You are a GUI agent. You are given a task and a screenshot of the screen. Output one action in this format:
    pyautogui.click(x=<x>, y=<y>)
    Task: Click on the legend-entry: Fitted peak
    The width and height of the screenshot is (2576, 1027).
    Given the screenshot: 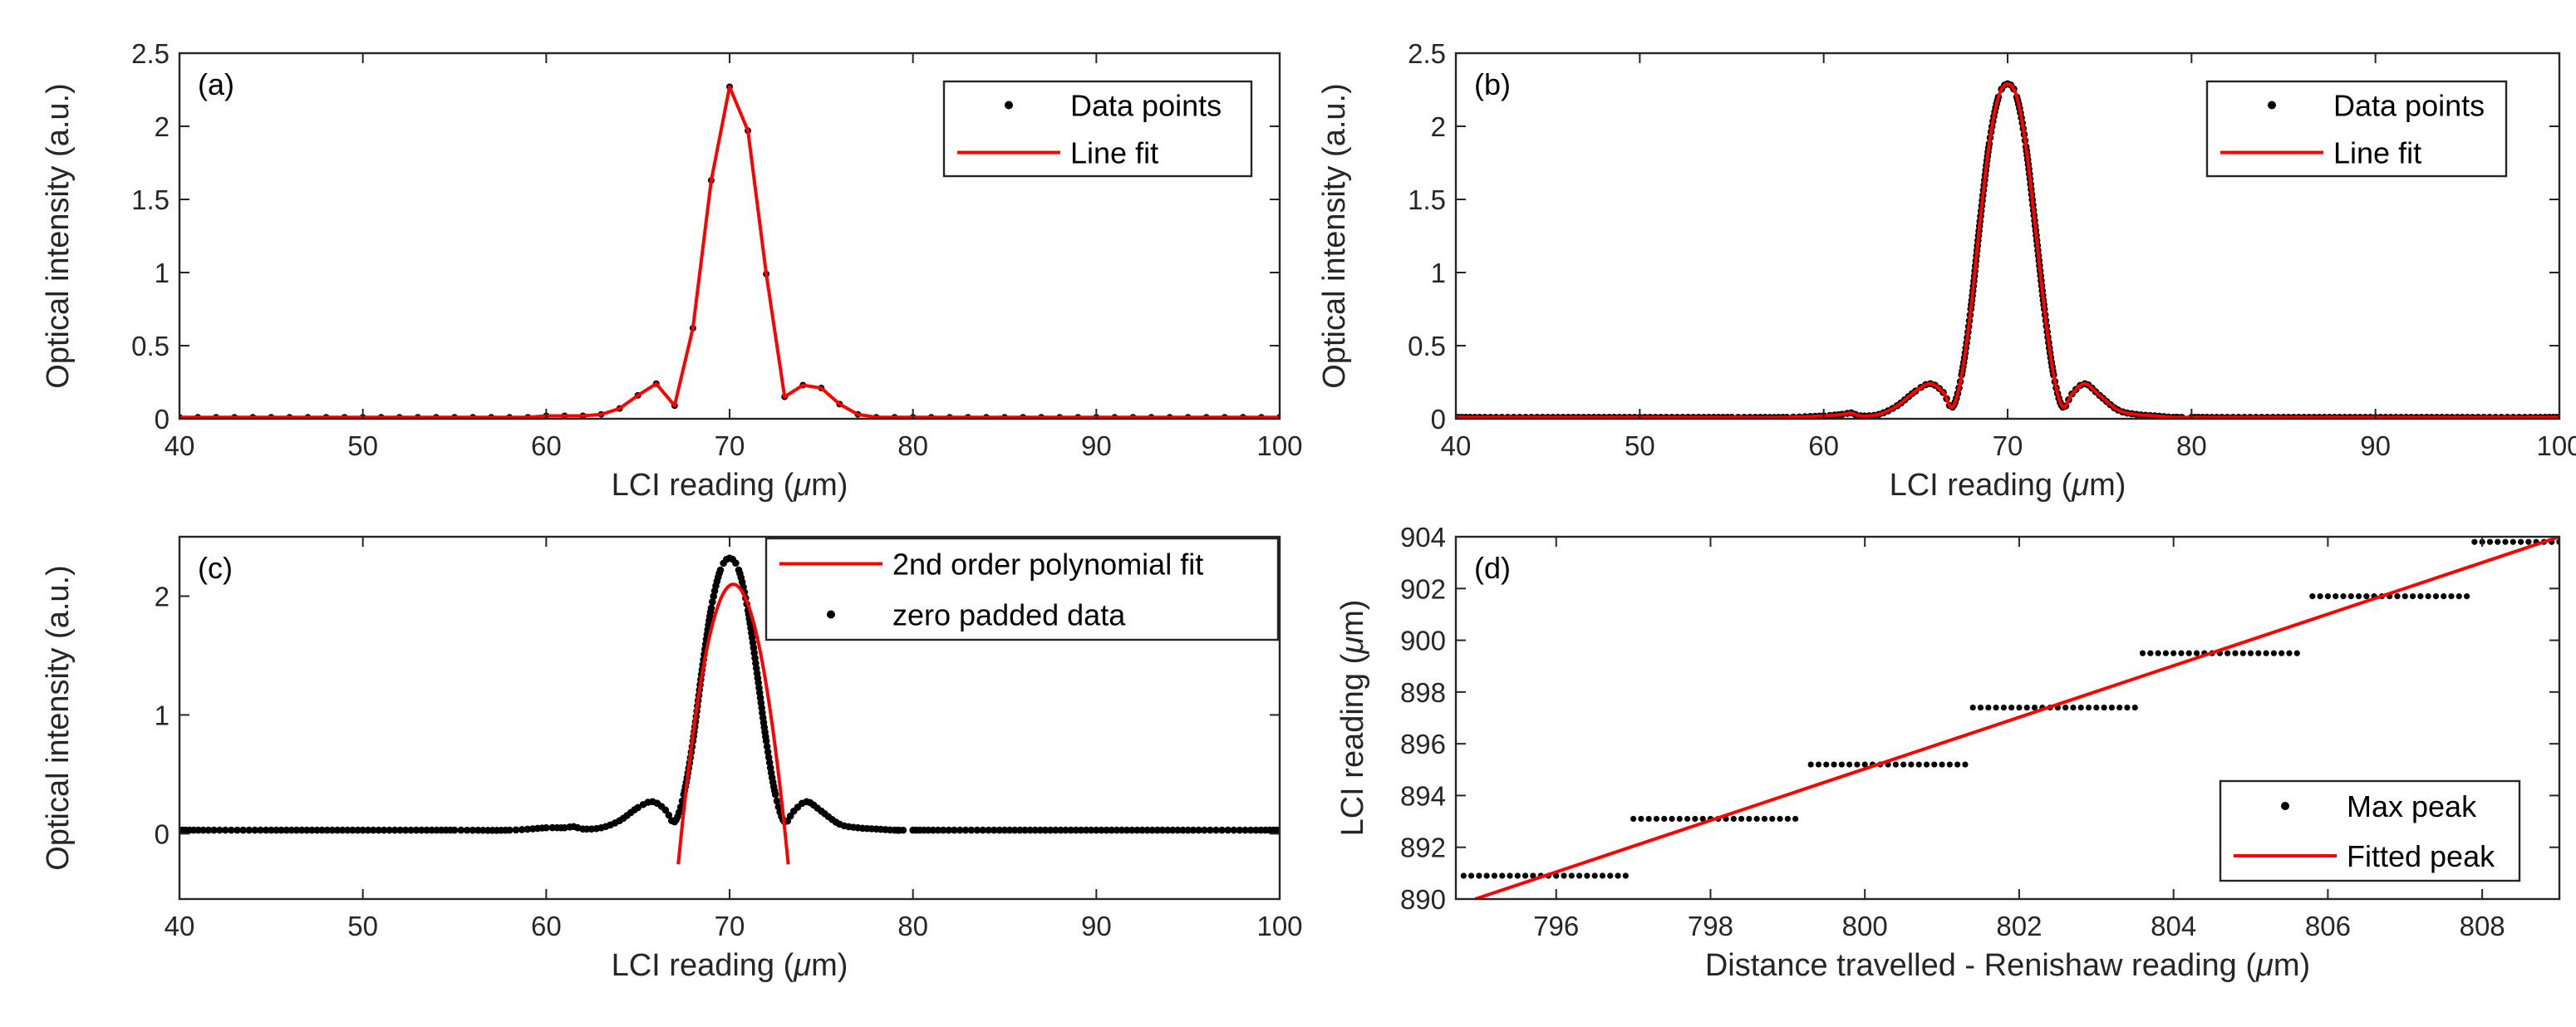 What is the action you would take?
    pyautogui.click(x=2421, y=856)
    